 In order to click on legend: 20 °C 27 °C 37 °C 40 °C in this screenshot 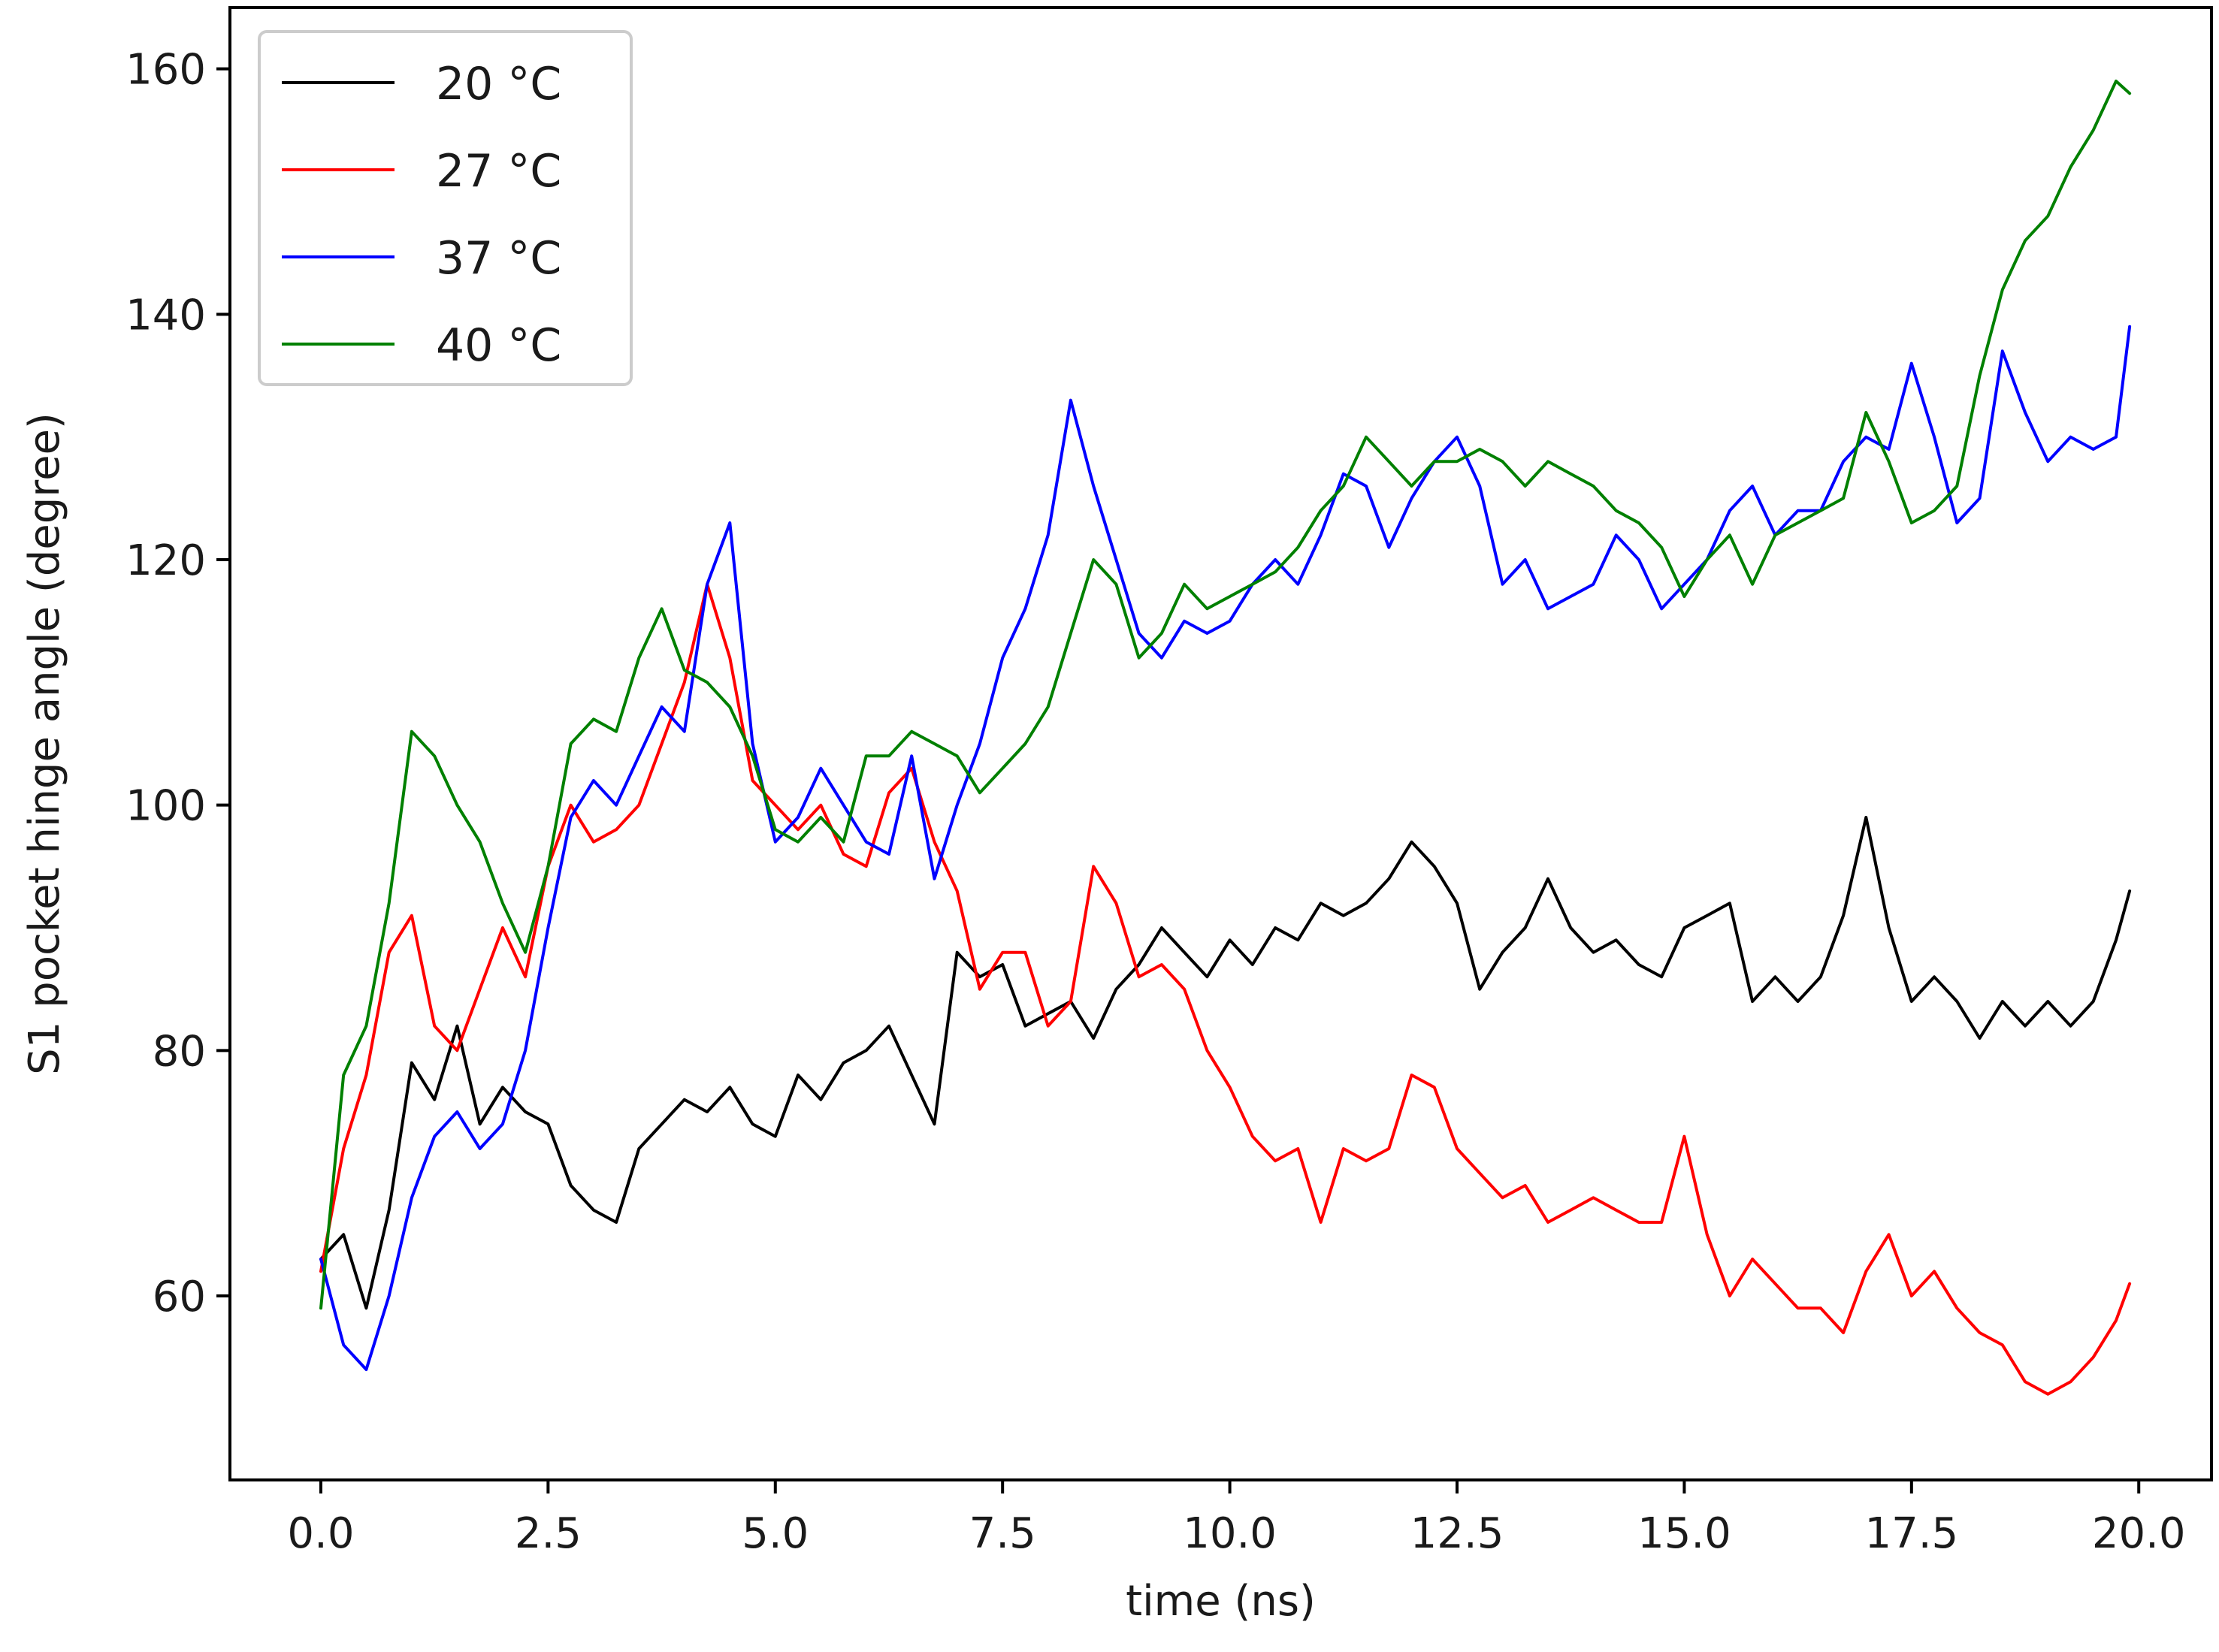, I will do `click(446, 208)`.